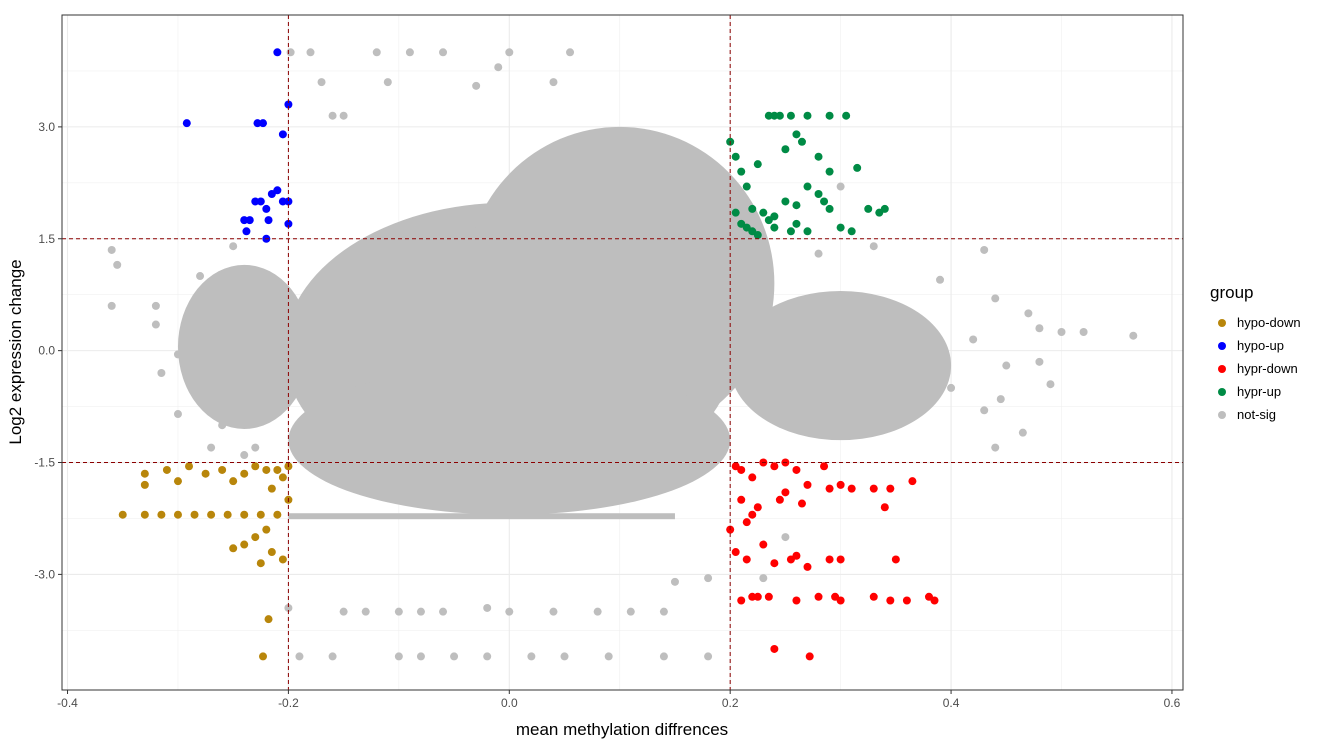  Describe the element at coordinates (1257, 414) in the screenshot. I see `legend-label: not-sig` at that location.